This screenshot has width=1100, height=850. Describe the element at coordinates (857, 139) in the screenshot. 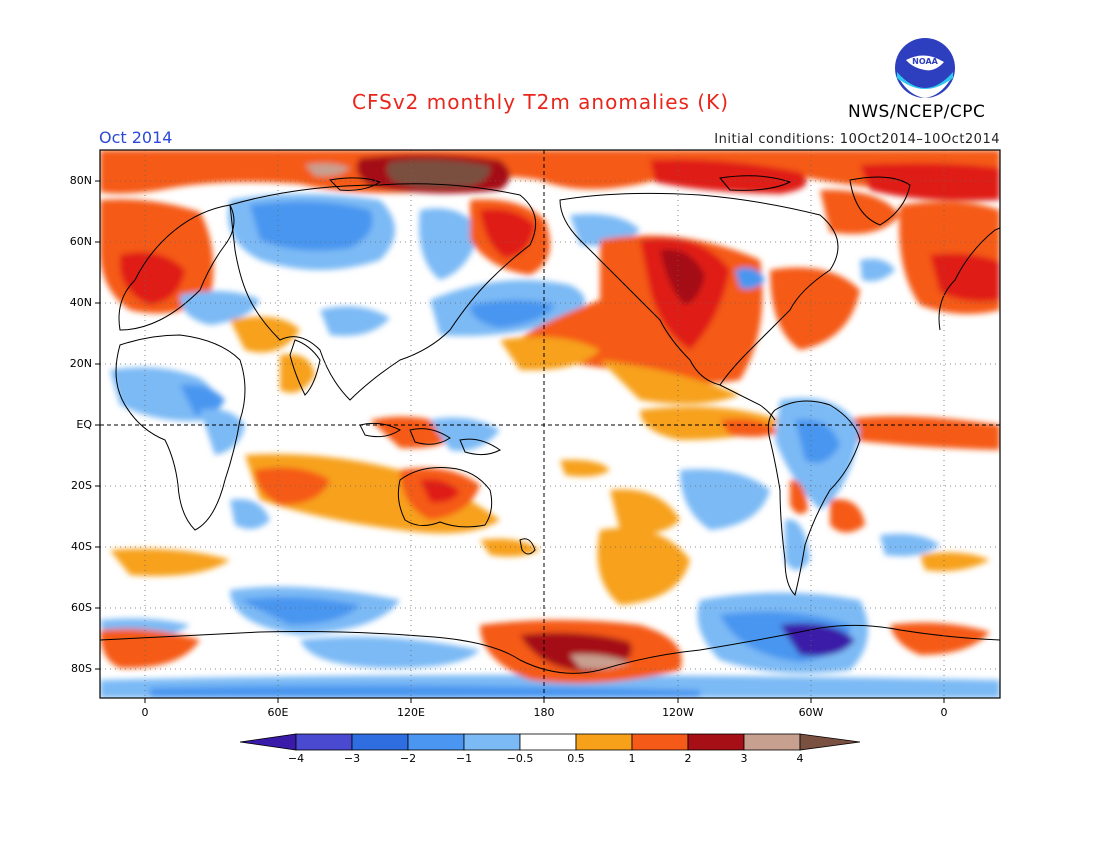

I see `initial-conditions: Initial conditions: 10Oct2014–10Oct2014` at that location.